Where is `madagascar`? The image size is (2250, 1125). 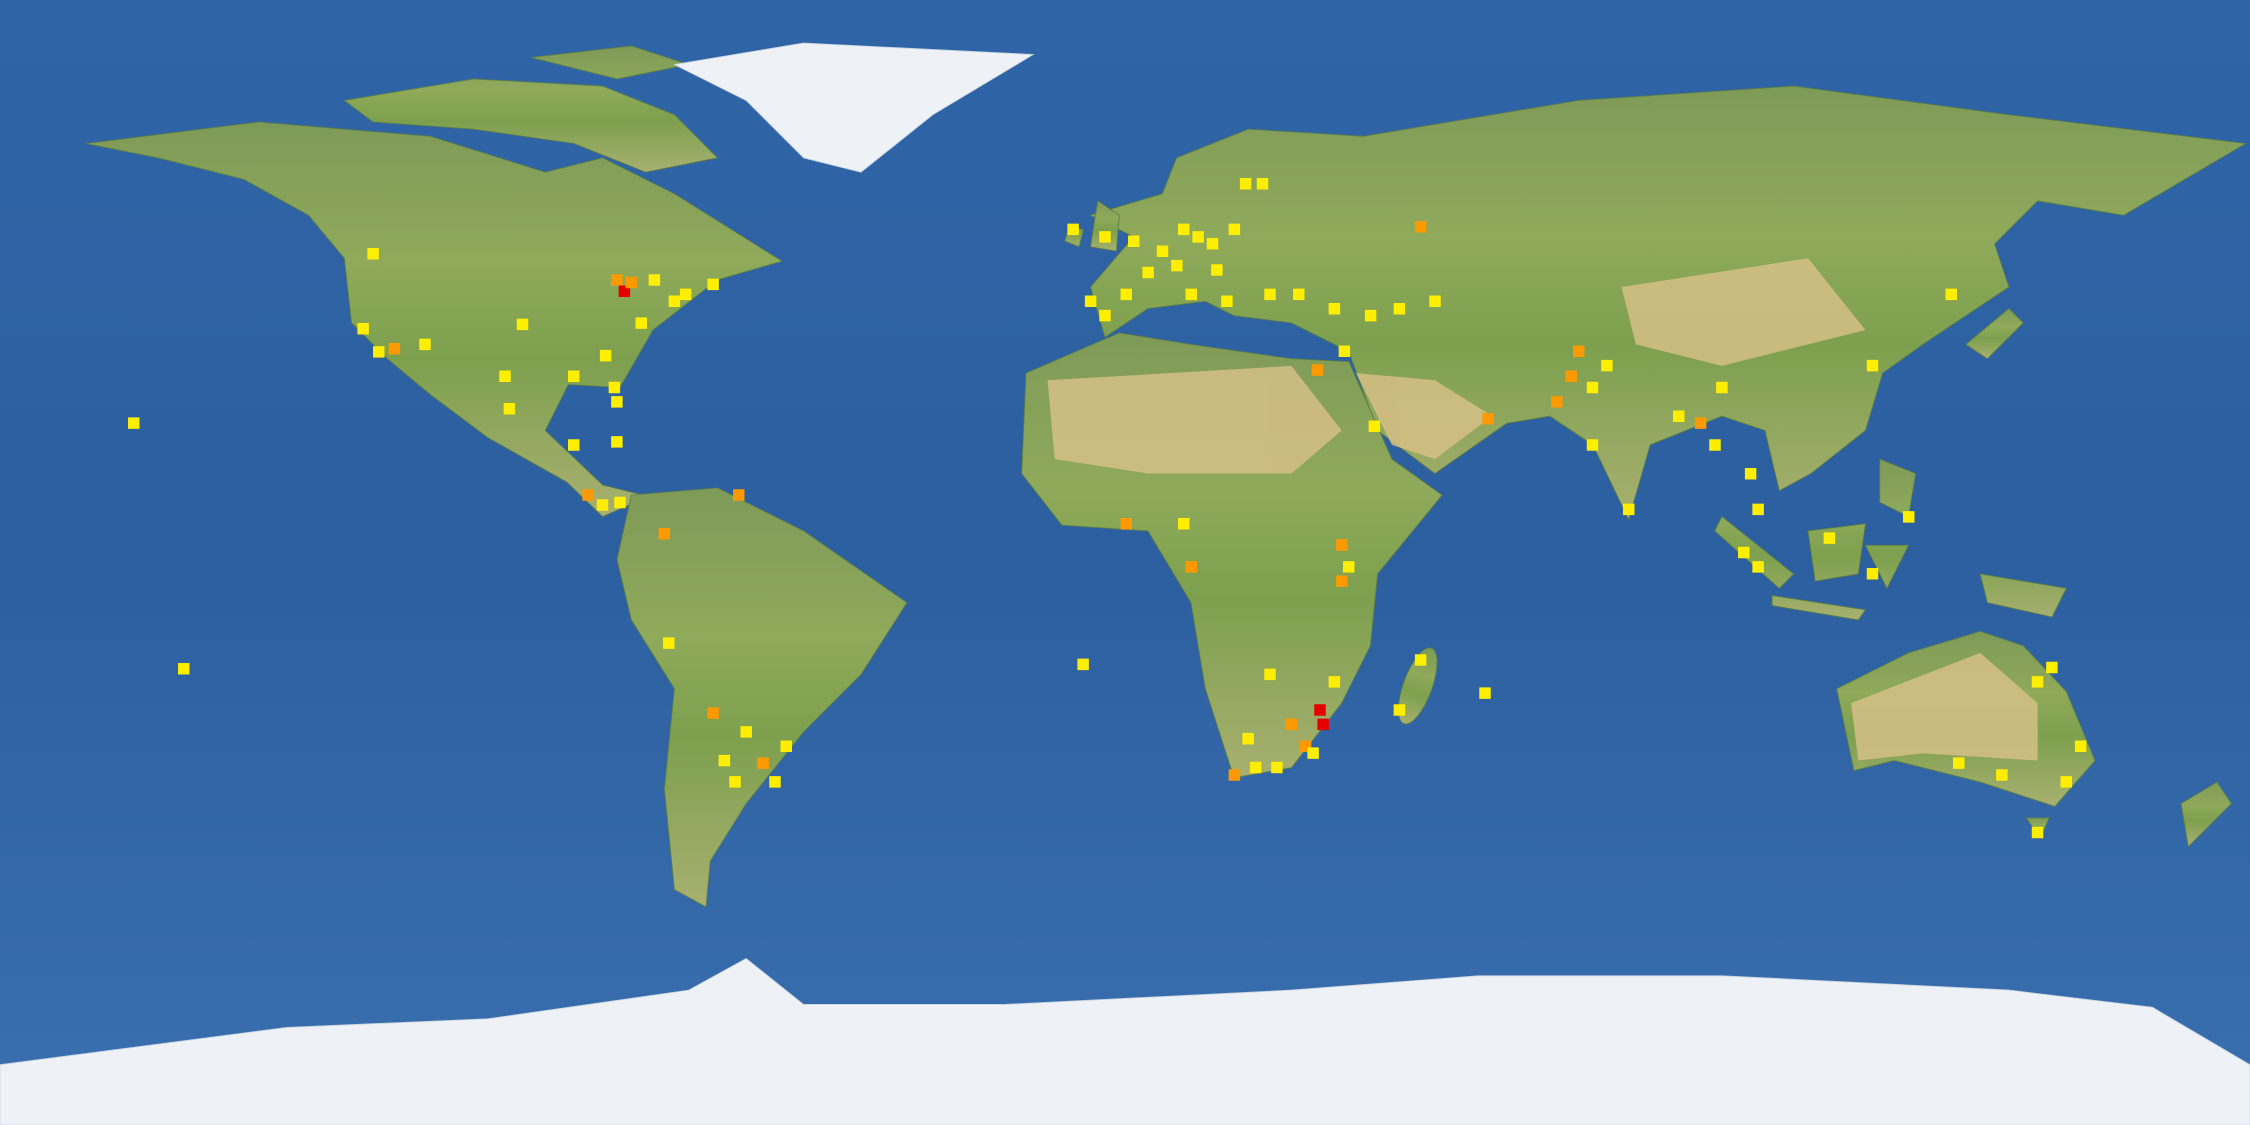 madagascar is located at coordinates (1418, 686).